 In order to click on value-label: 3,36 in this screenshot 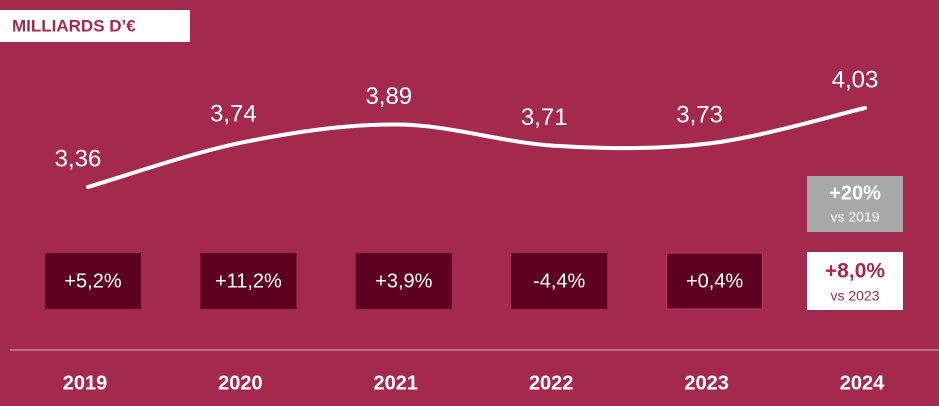, I will do `click(78, 158)`.